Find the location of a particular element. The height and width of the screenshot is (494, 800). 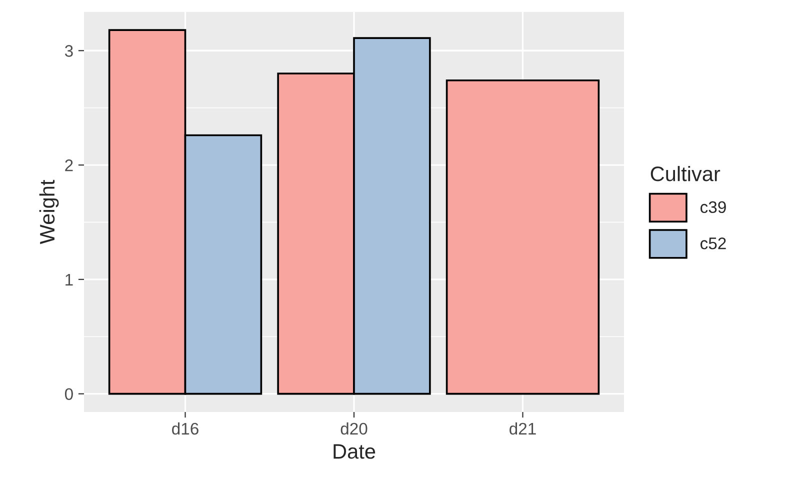

legend-label: c52 is located at coordinates (713, 244).